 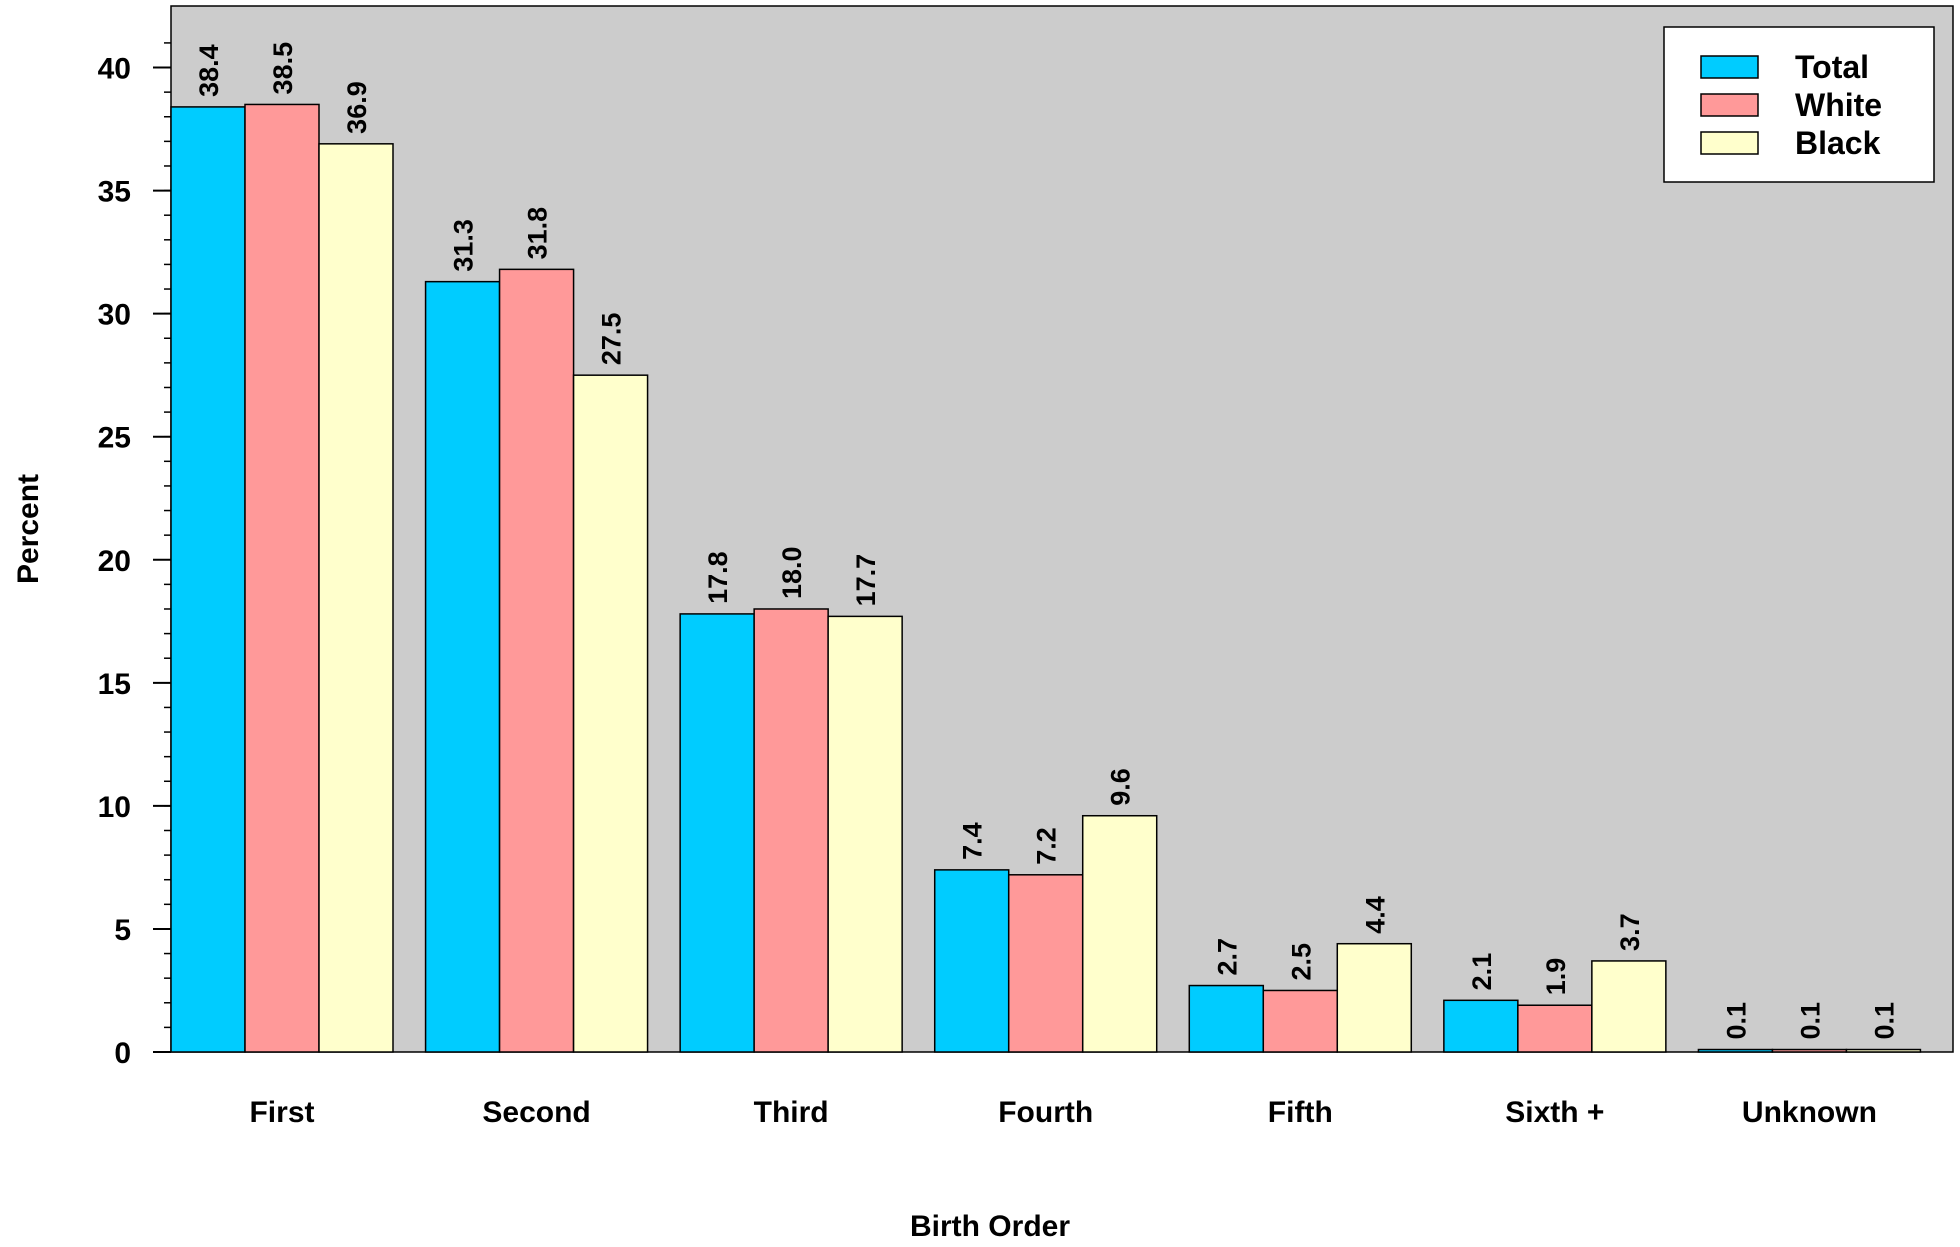 What do you see at coordinates (1554, 1112) in the screenshot?
I see `x-category-label: Sixth +` at bounding box center [1554, 1112].